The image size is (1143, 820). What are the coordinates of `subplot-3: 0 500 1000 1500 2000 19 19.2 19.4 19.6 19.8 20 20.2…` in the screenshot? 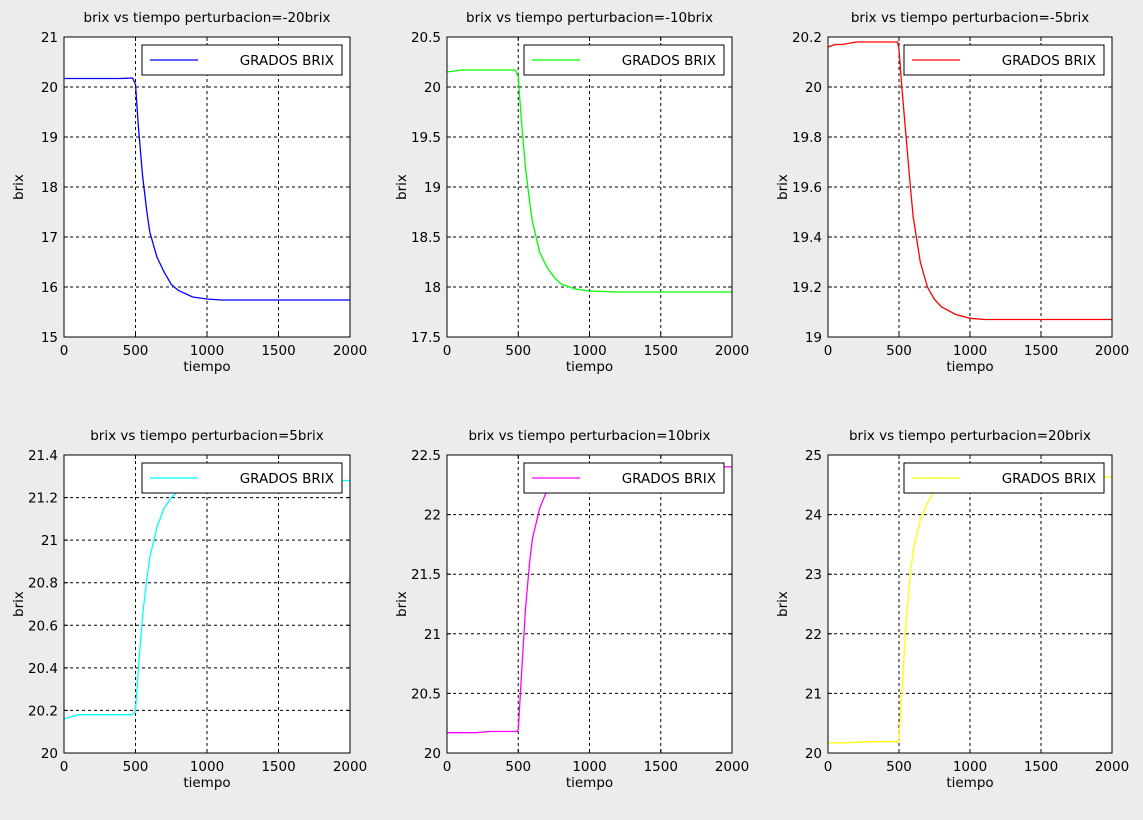 It's located at (952, 192).